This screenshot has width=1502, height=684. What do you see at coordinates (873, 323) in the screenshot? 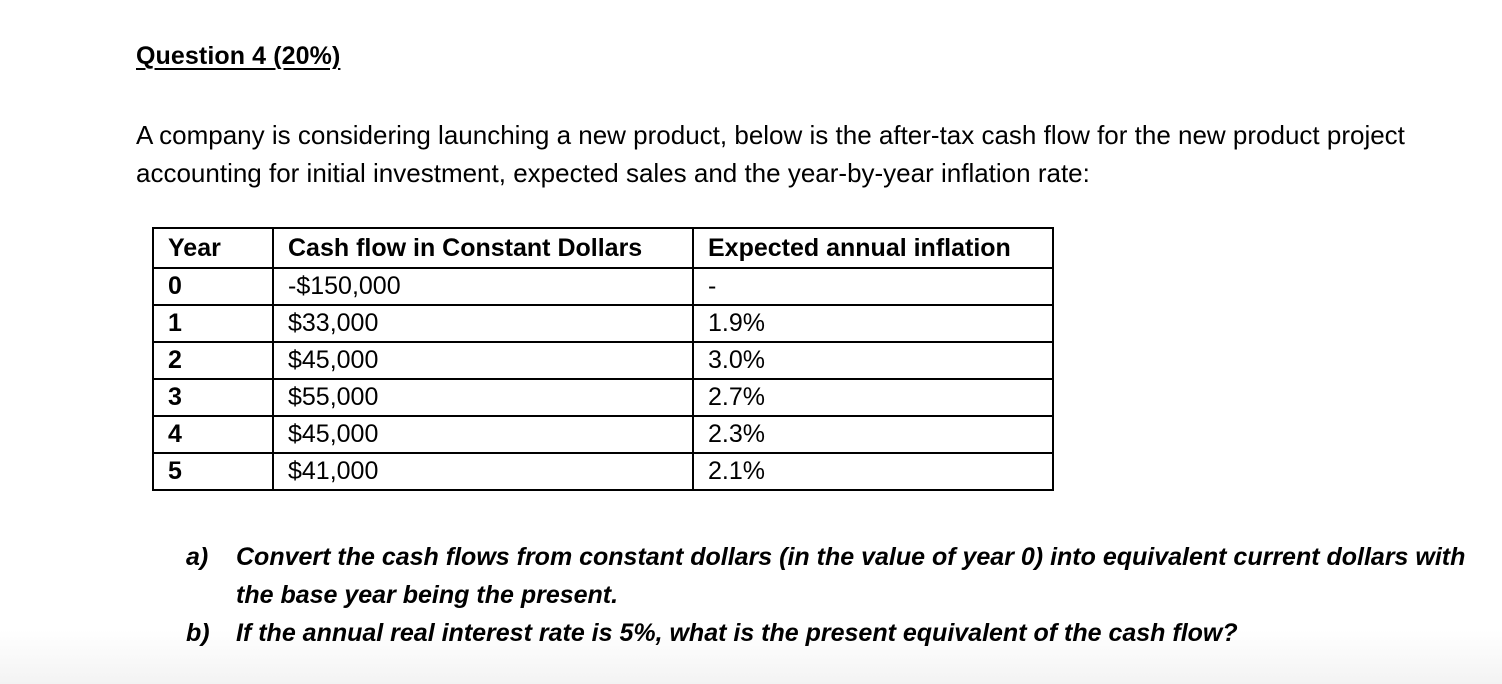
I see `cell-inflation: 1.9%` at bounding box center [873, 323].